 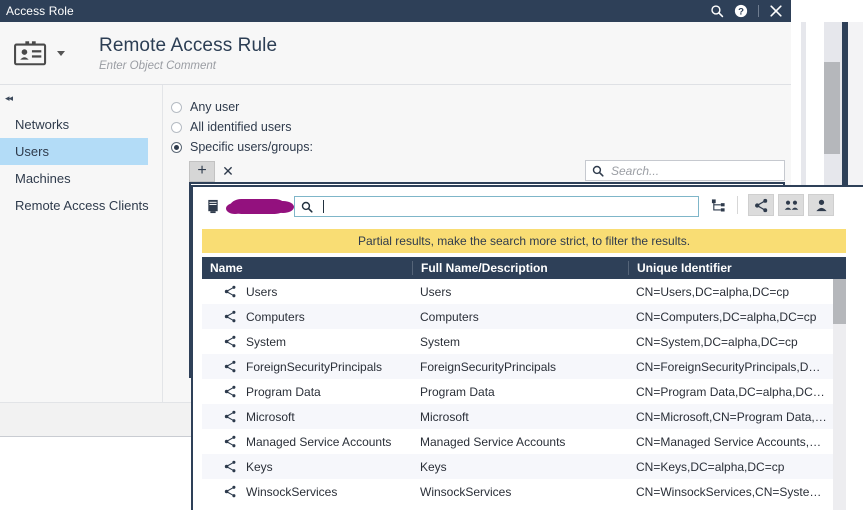 I want to click on cell-full-name: Managed Service Accounts, so click(x=493, y=441).